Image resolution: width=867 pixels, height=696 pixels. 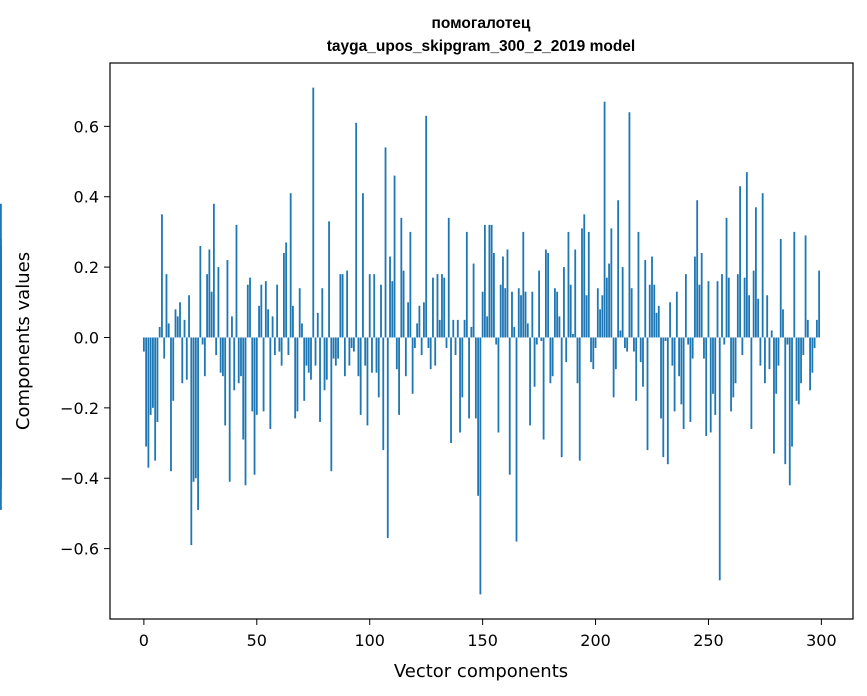 What do you see at coordinates (481, 23) in the screenshot?
I see `chart-title-line-1: помогалотец` at bounding box center [481, 23].